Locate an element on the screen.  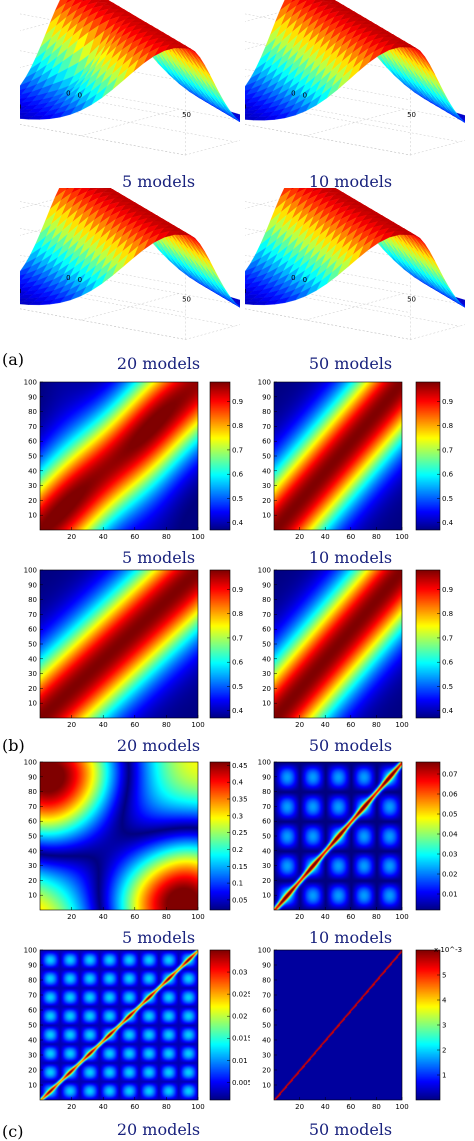
colorbar-tick-label: 4 is located at coordinates (444, 1001).